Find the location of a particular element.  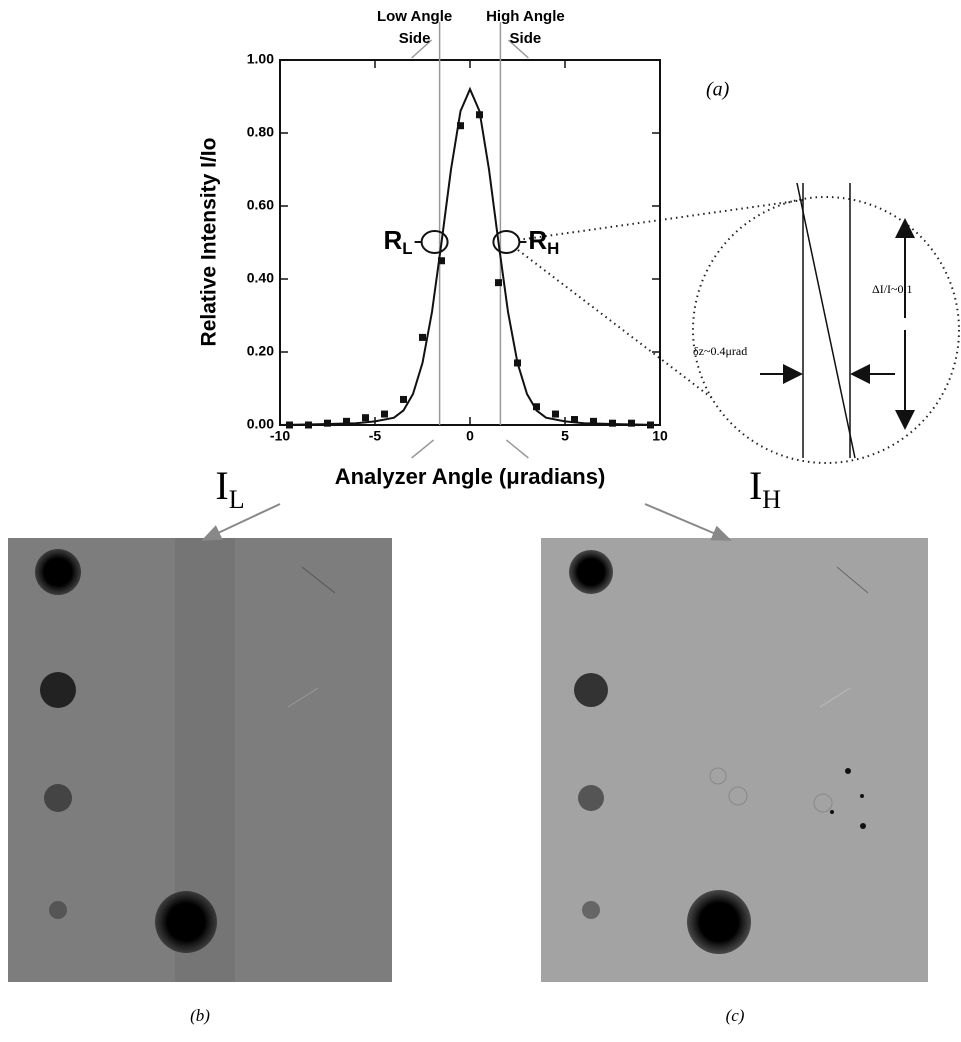

y-axis-label: Relative Intensity I/Io is located at coordinates (209, 242).